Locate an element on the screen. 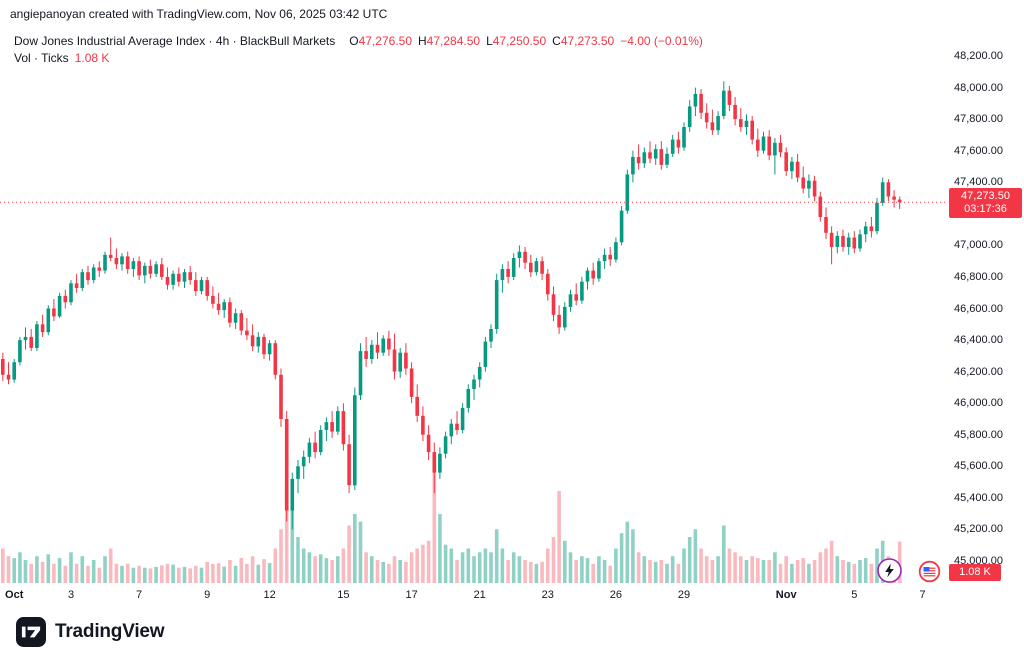 The height and width of the screenshot is (665, 1024). time-axis-label: 12 is located at coordinates (269, 595).